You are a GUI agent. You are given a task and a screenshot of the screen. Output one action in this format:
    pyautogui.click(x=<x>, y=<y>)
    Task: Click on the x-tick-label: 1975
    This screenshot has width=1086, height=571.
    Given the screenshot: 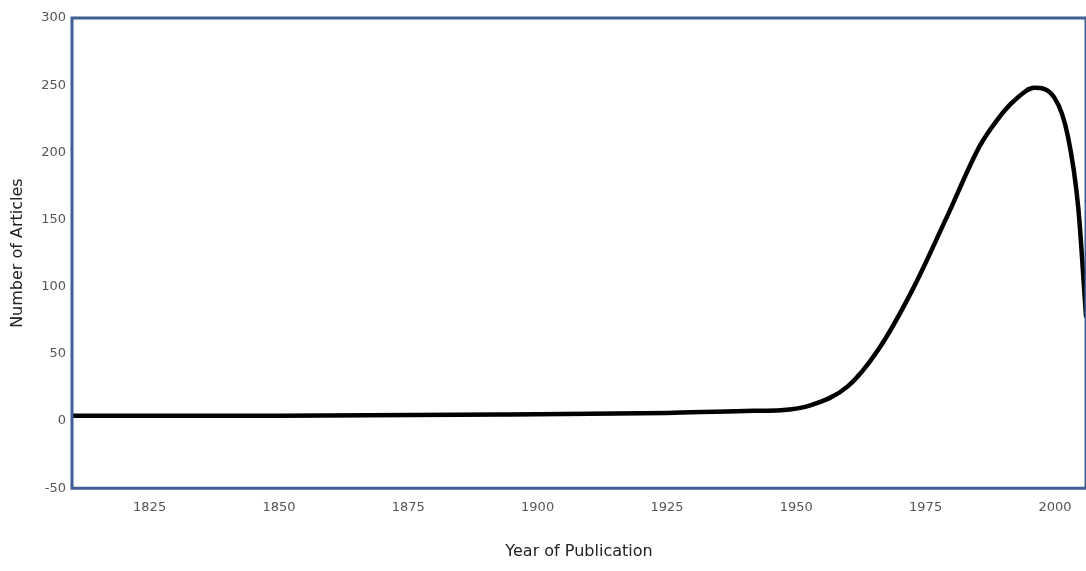 What is the action you would take?
    pyautogui.click(x=926, y=507)
    